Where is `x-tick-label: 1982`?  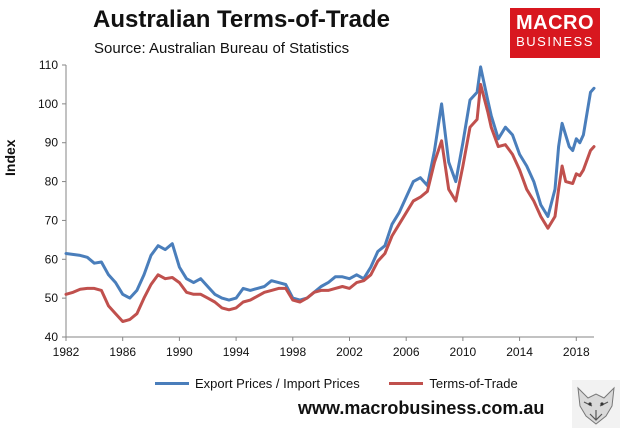 x-tick-label: 1982 is located at coordinates (66, 352).